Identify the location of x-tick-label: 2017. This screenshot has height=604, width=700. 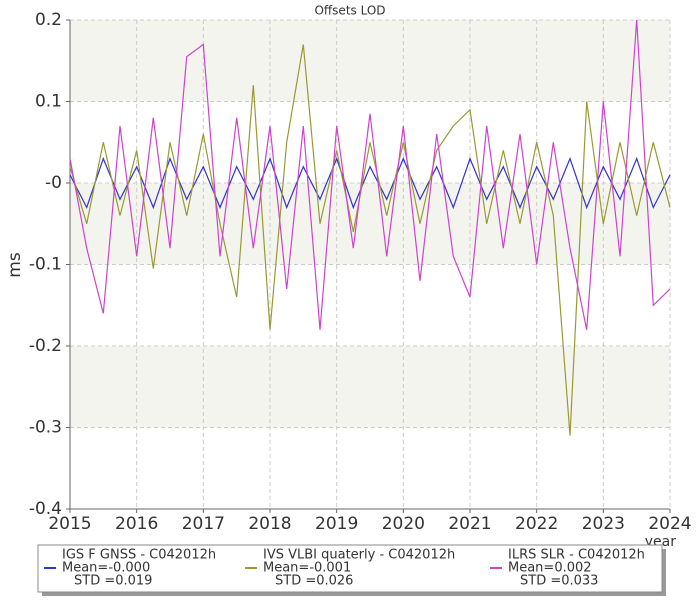
(203, 524).